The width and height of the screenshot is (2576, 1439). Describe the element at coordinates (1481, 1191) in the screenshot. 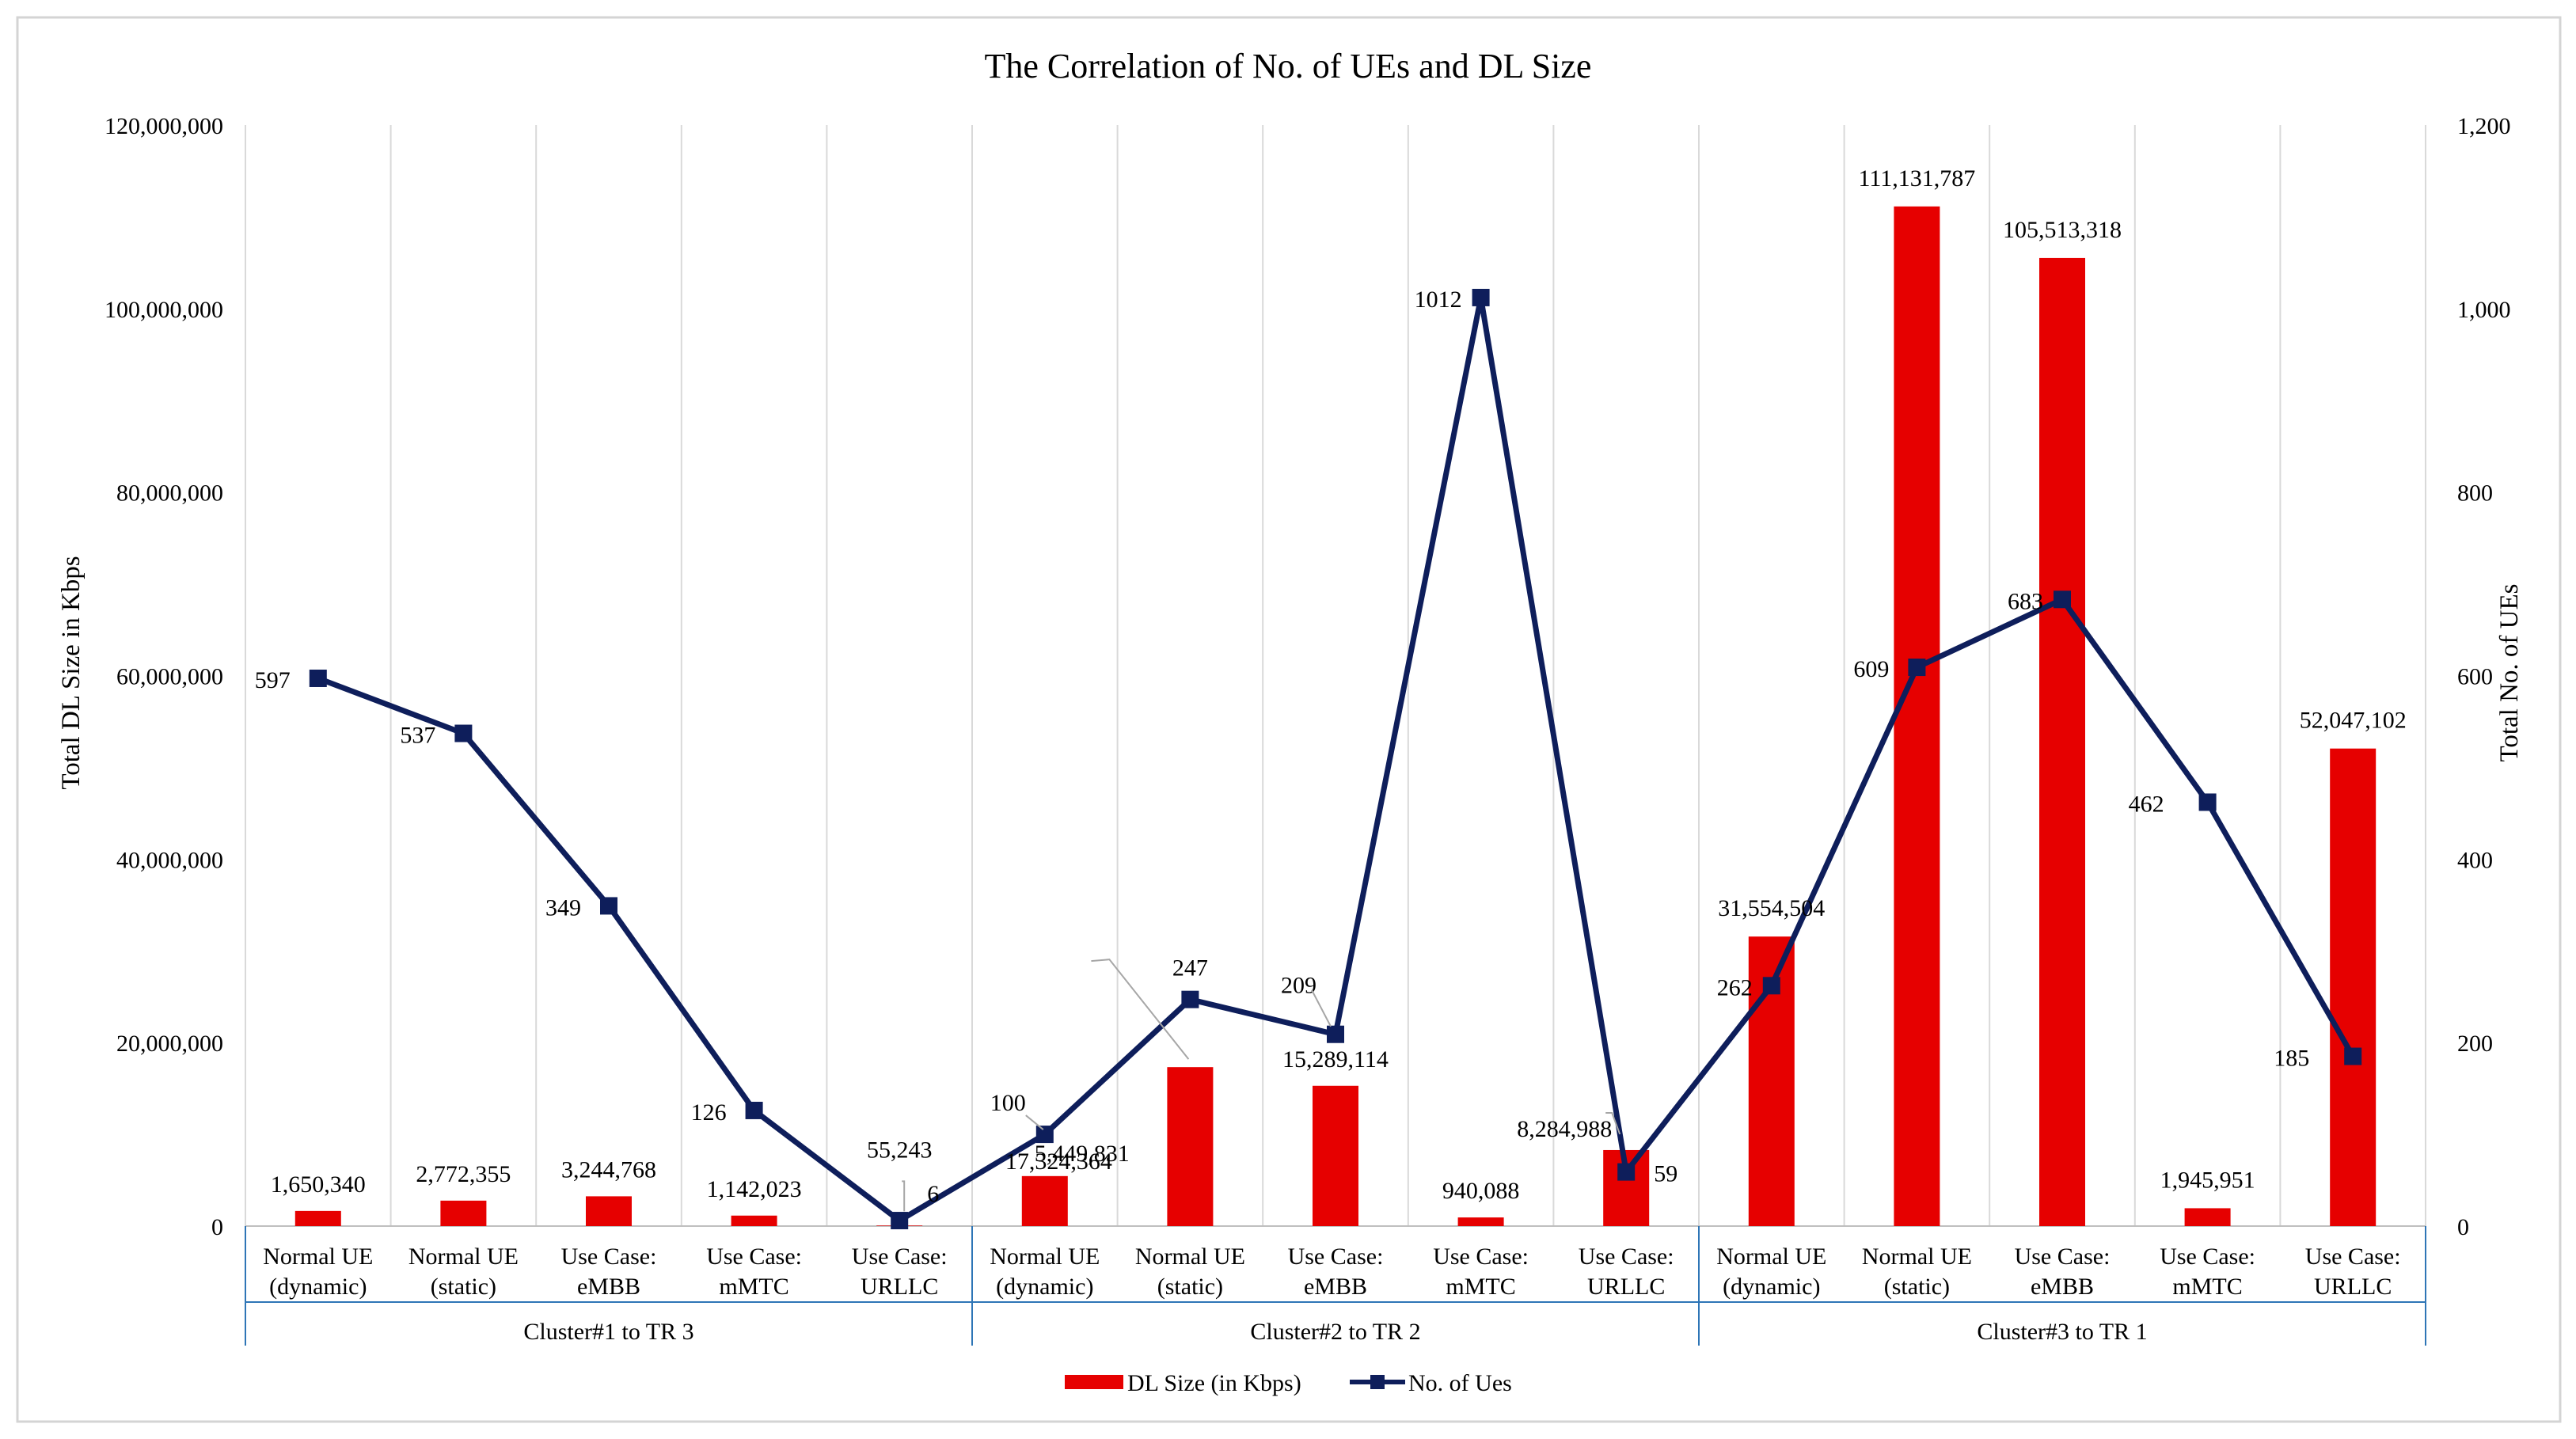

I see `bar-value-label: 940,088` at that location.